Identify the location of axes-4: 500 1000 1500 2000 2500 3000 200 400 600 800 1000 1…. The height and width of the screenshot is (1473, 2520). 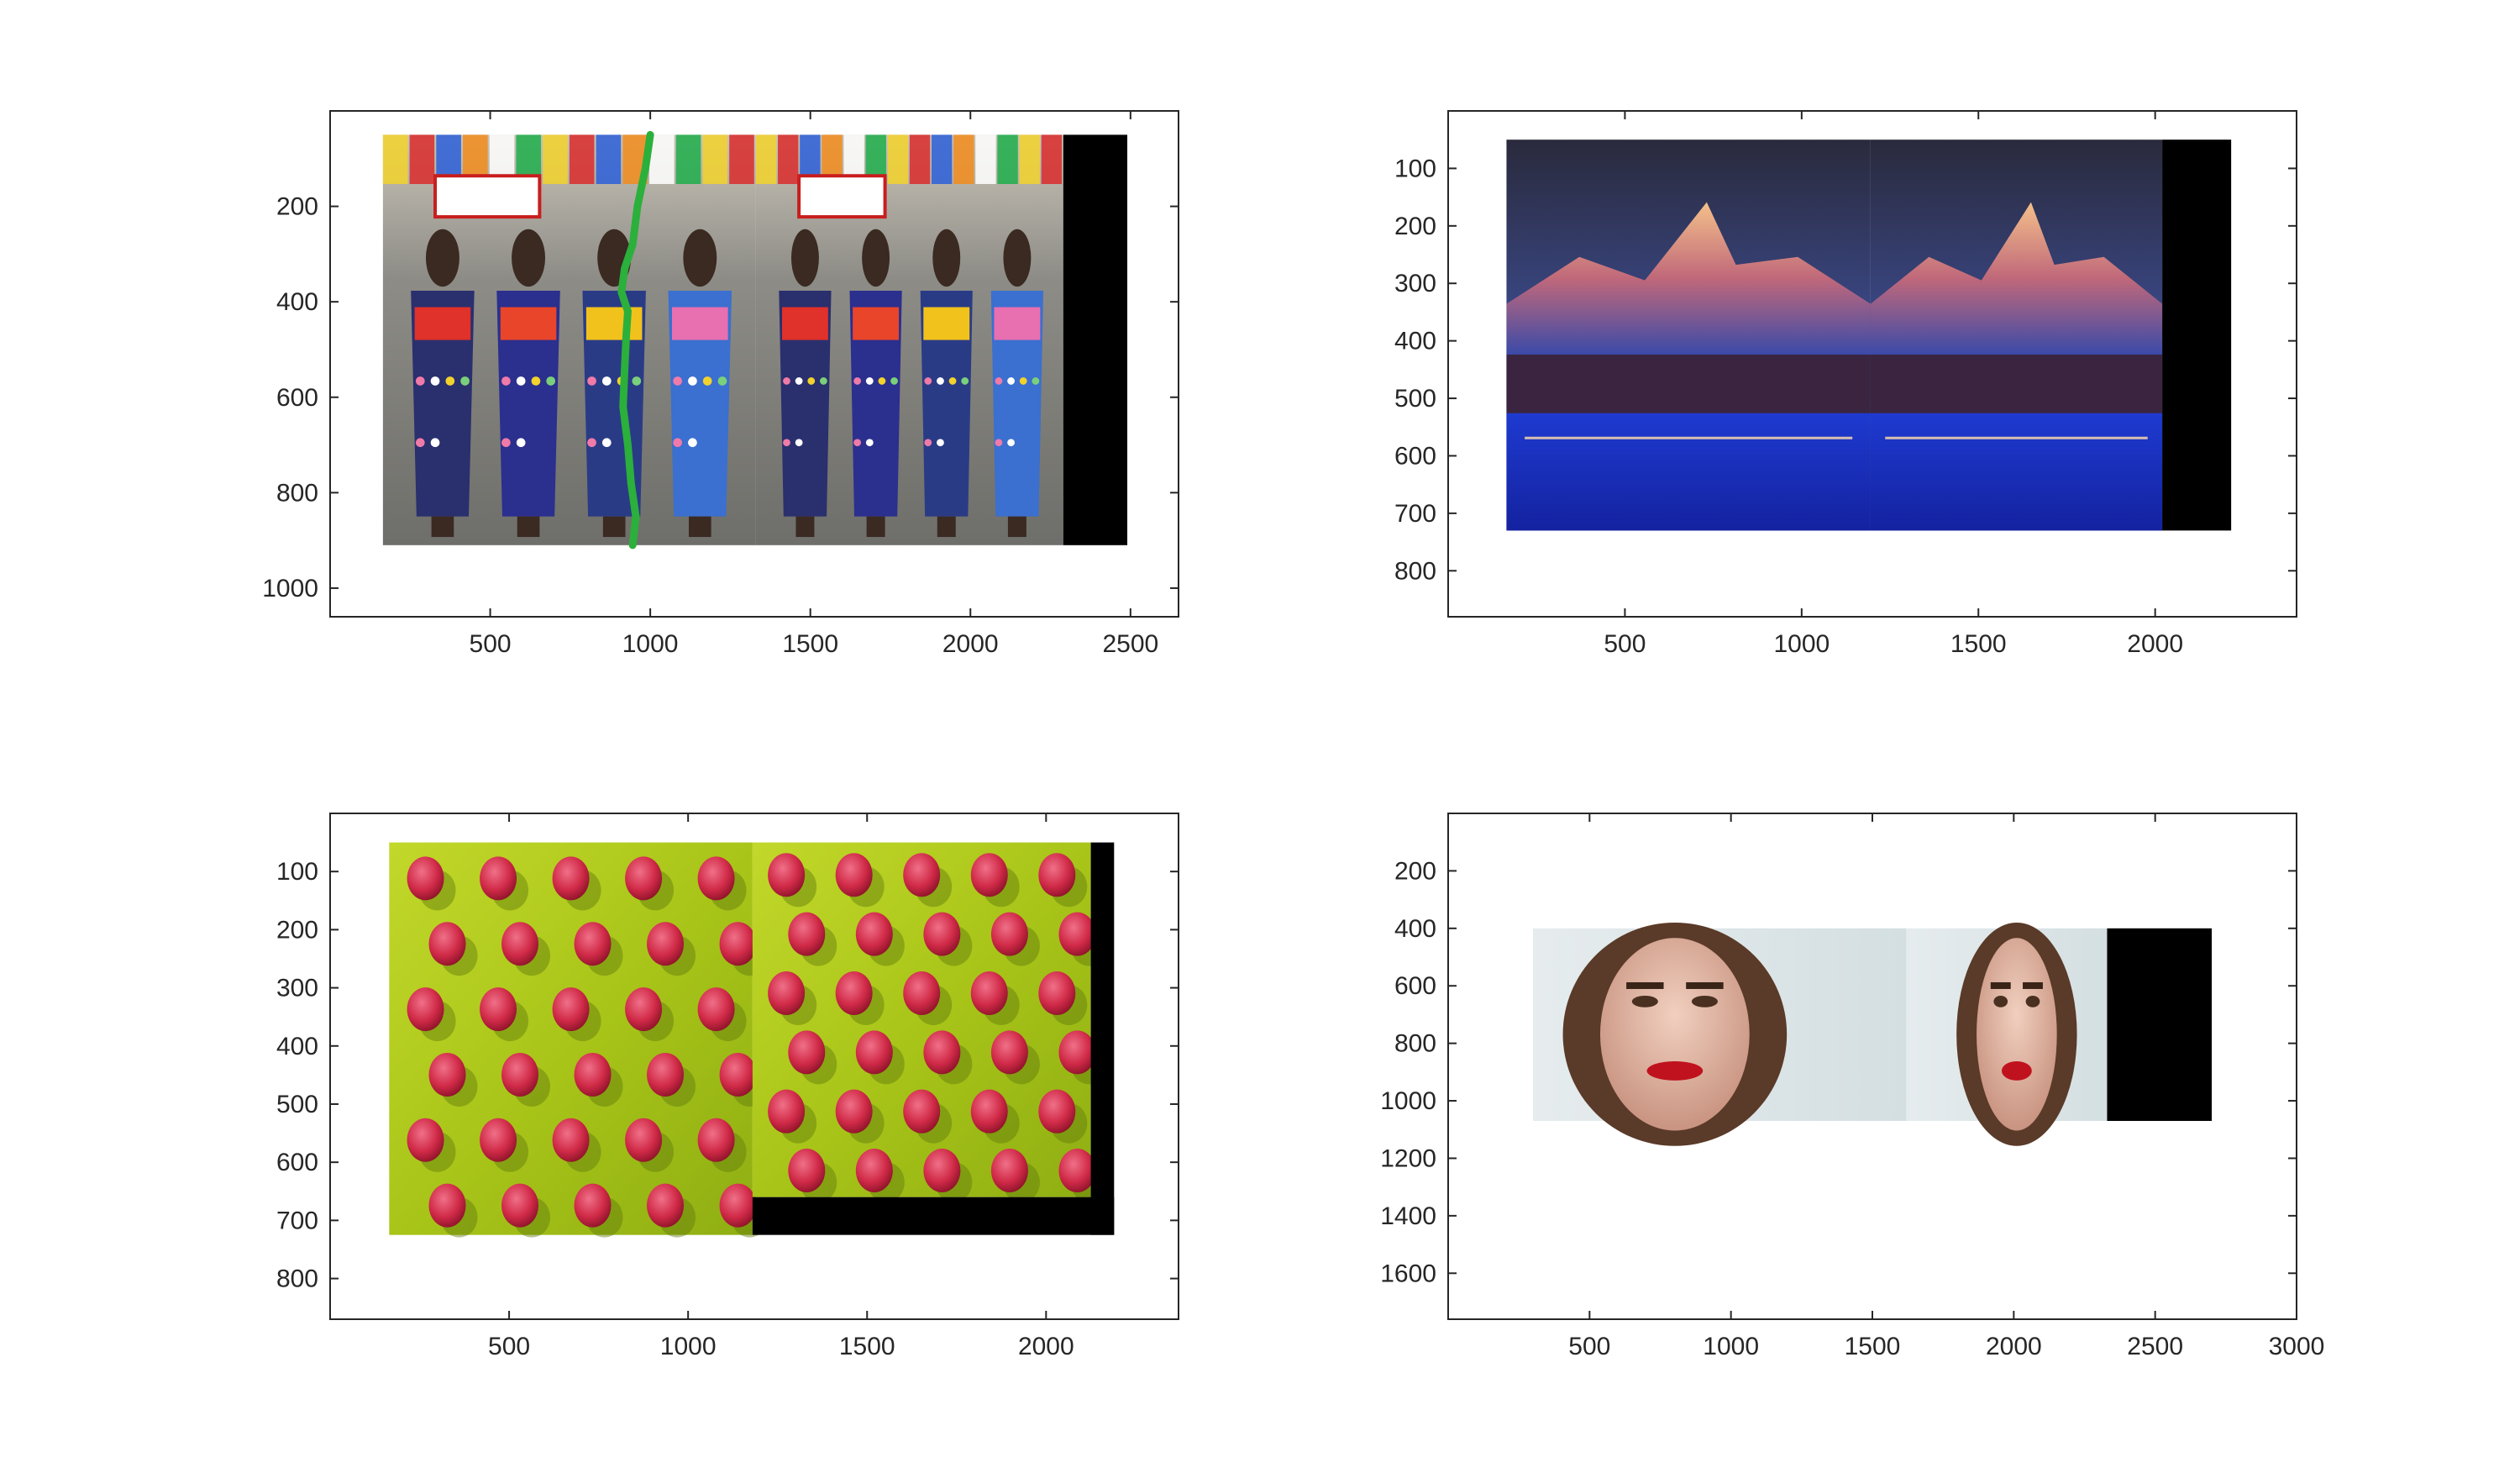
(1852, 1086).